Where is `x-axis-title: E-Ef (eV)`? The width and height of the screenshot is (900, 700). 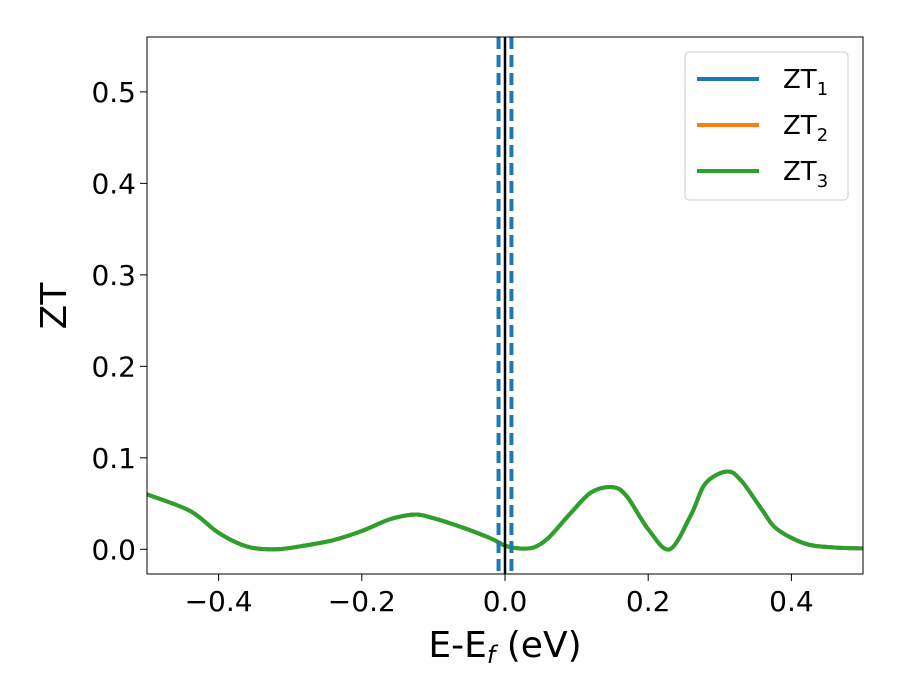
x-axis-title: E-Ef (eV) is located at coordinates (504, 647).